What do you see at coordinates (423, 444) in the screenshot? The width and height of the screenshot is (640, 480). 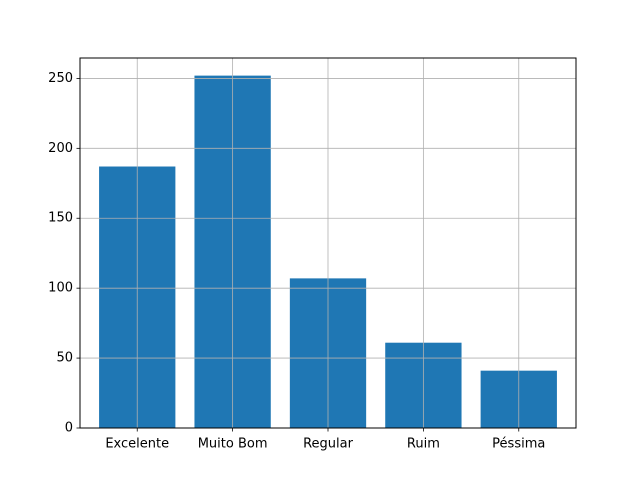 I see `x-tick-label: Ruim` at bounding box center [423, 444].